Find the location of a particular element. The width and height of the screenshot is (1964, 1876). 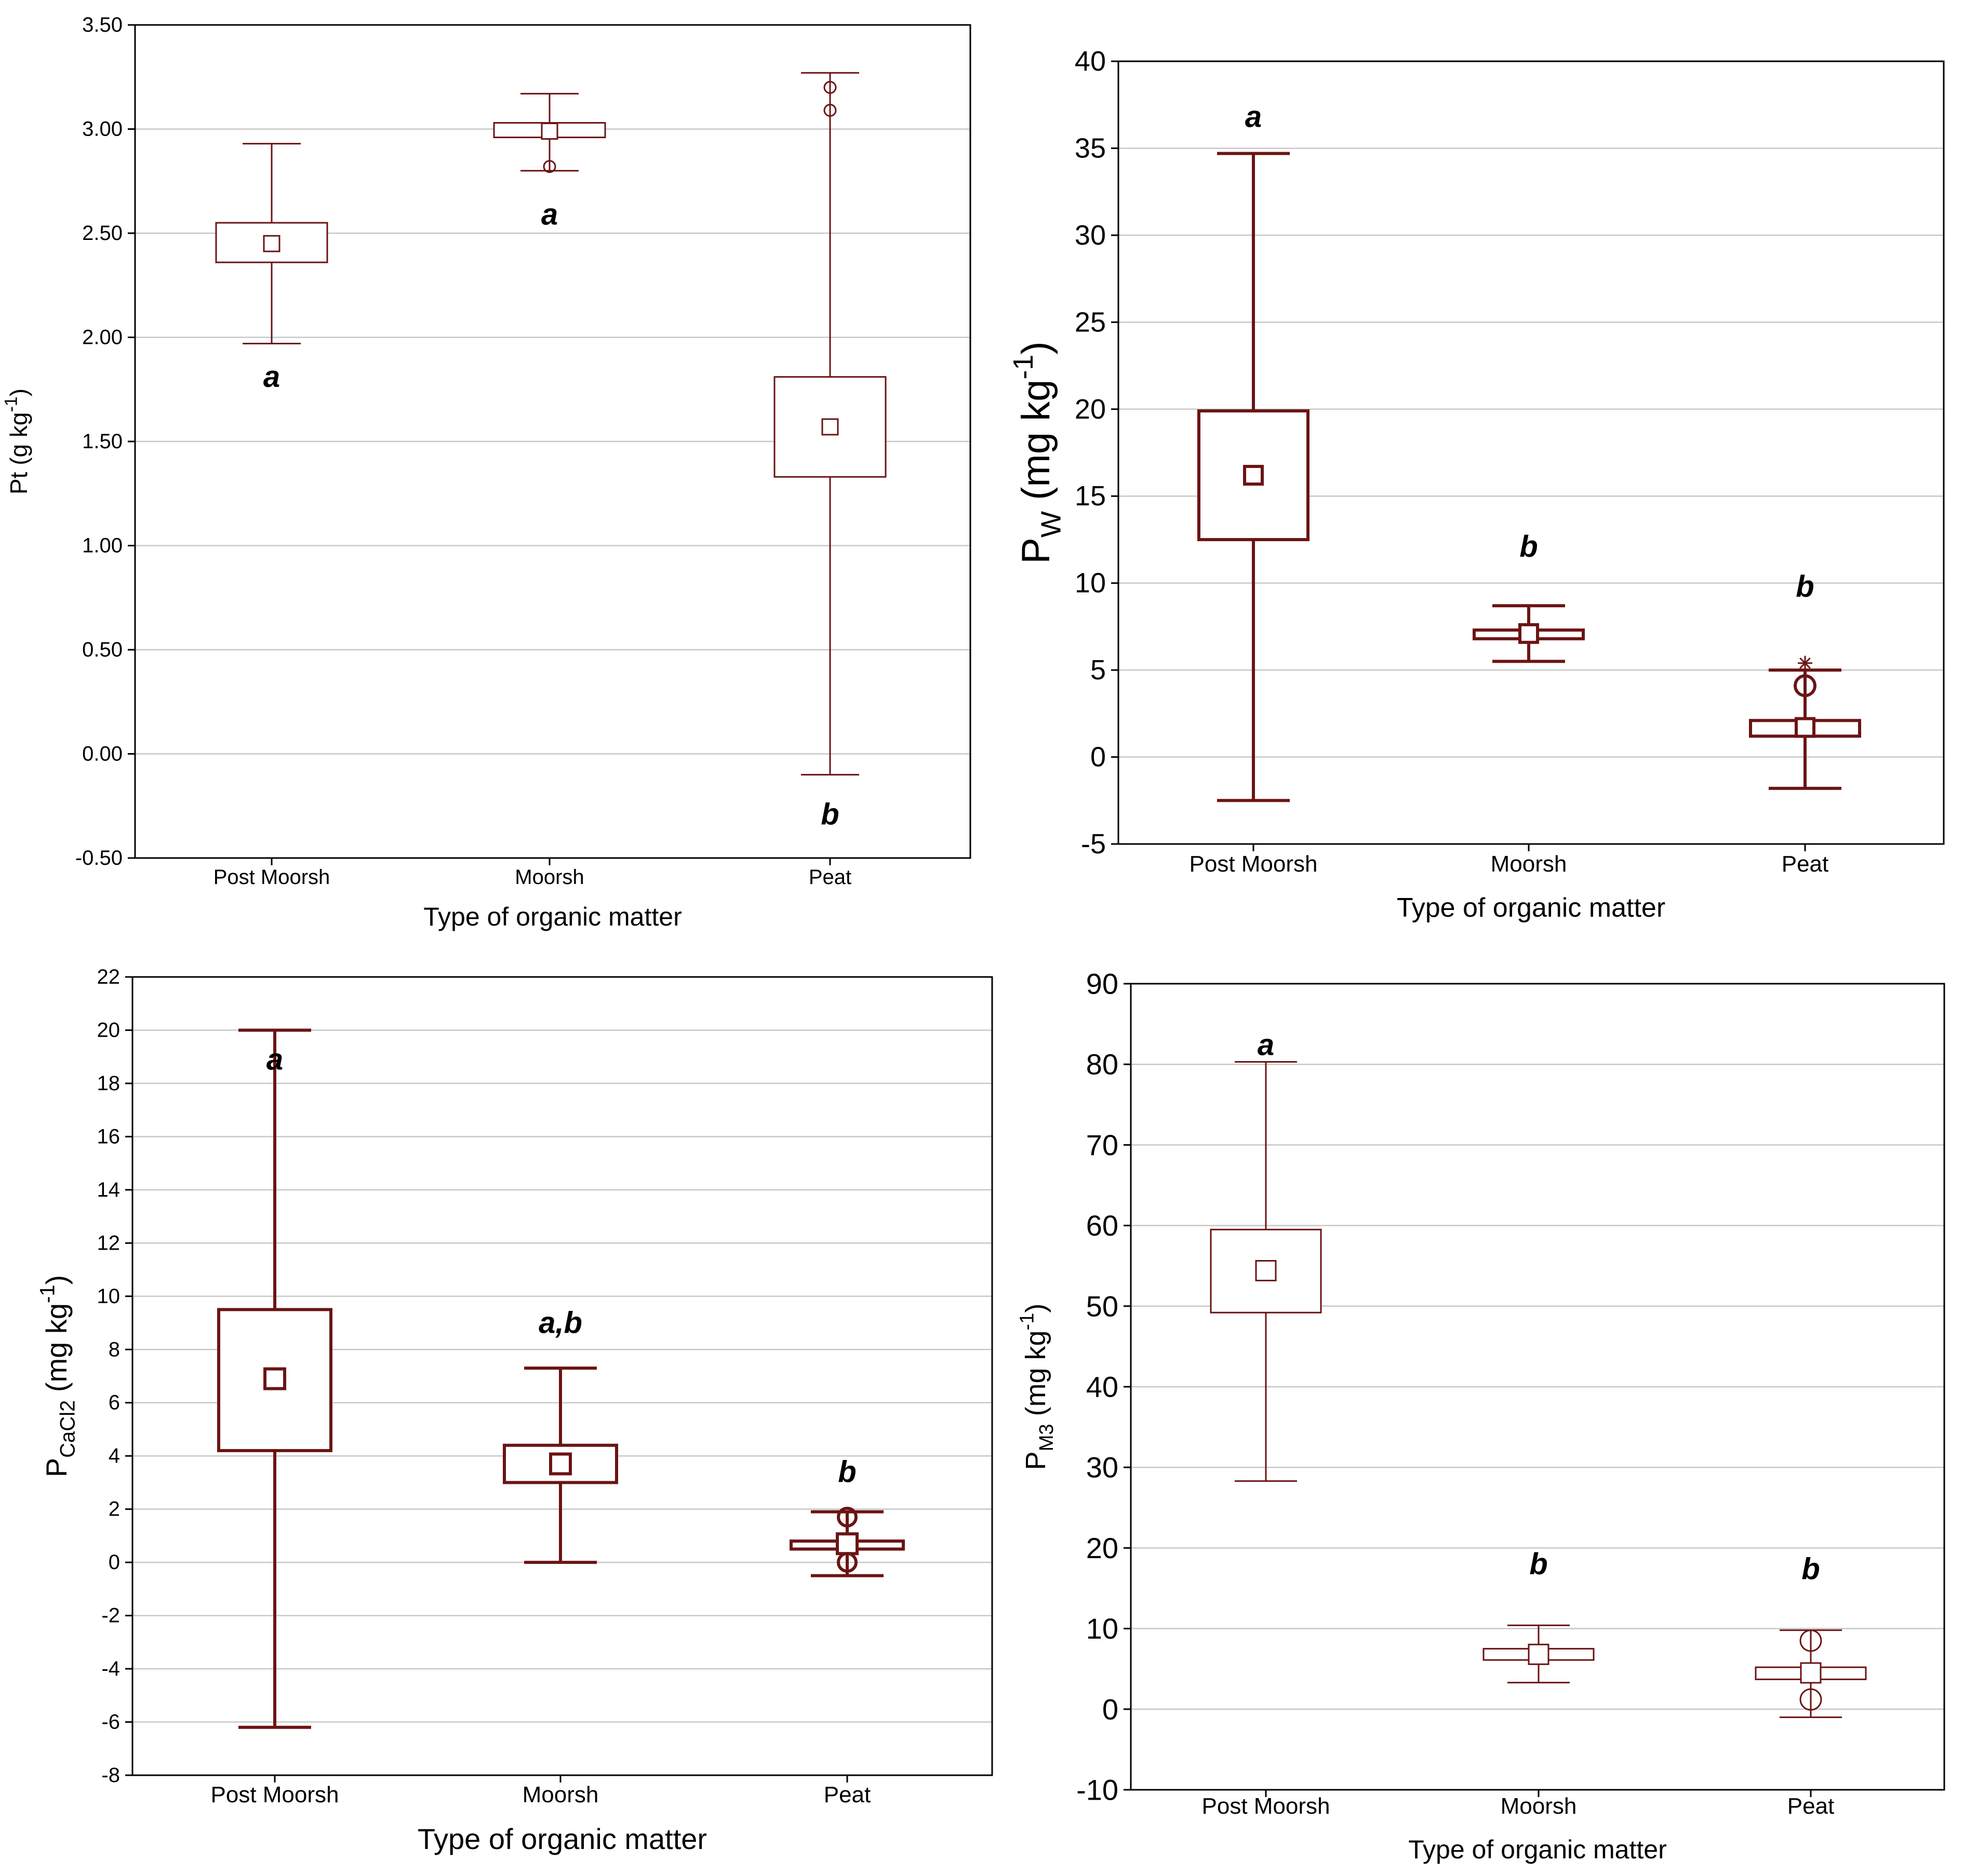

y-tick-label: -8 is located at coordinates (110, 1776).